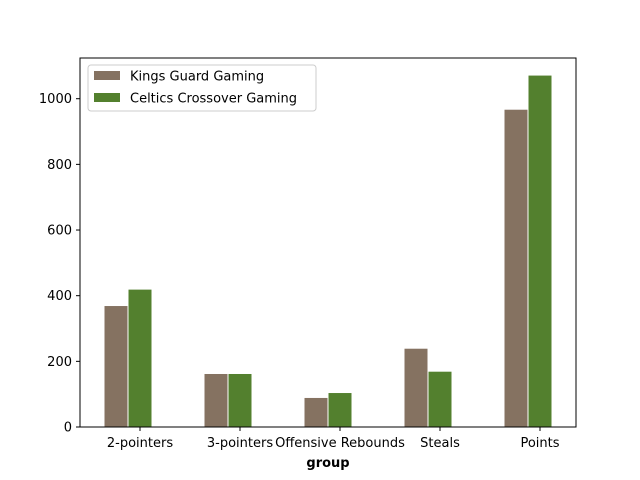 This screenshot has width=640, height=480. What do you see at coordinates (68, 428) in the screenshot?
I see `y-tick-label: 0` at bounding box center [68, 428].